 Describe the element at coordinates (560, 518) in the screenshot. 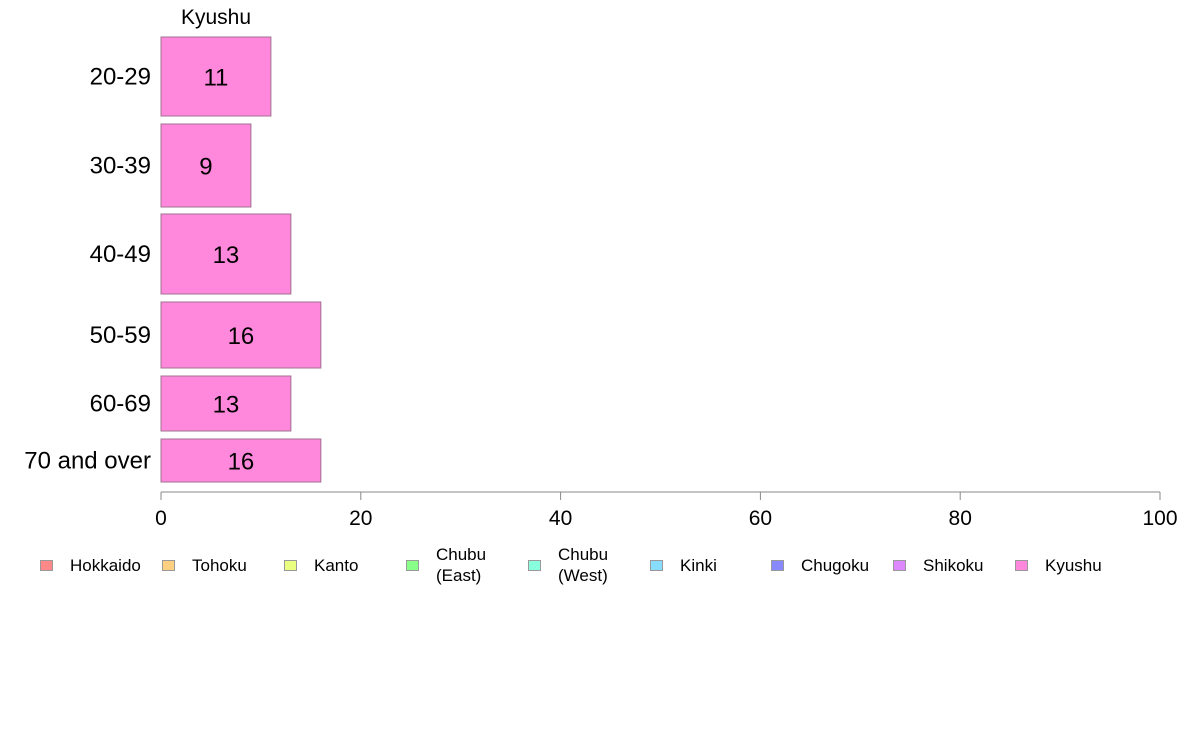

I see `x-tick-label: 40` at that location.